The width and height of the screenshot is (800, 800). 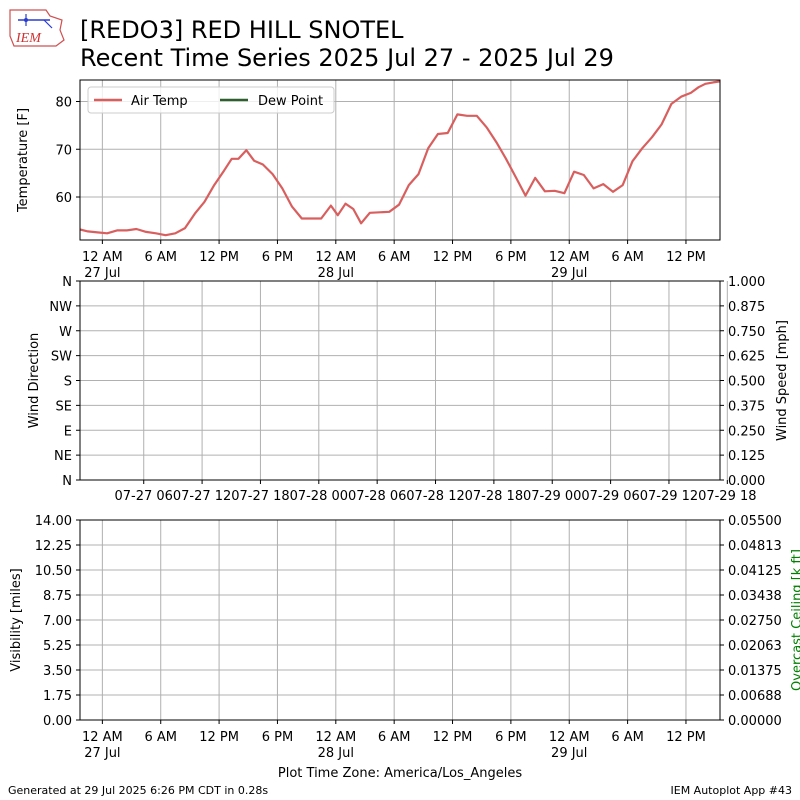 What do you see at coordinates (159, 101) in the screenshot?
I see `legend-air-temp-label: Air Temp` at bounding box center [159, 101].